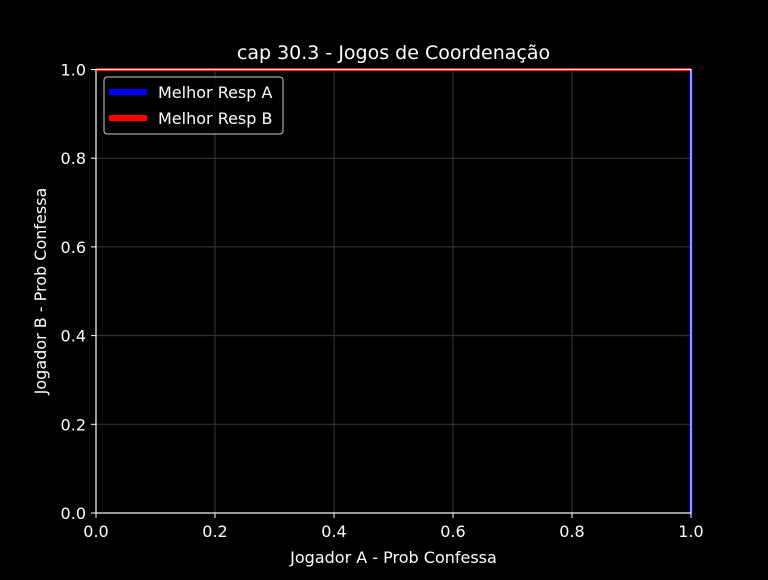 Image resolution: width=768 pixels, height=580 pixels. I want to click on legend: Melhor Resp A Melhor Resp B, so click(193, 105).